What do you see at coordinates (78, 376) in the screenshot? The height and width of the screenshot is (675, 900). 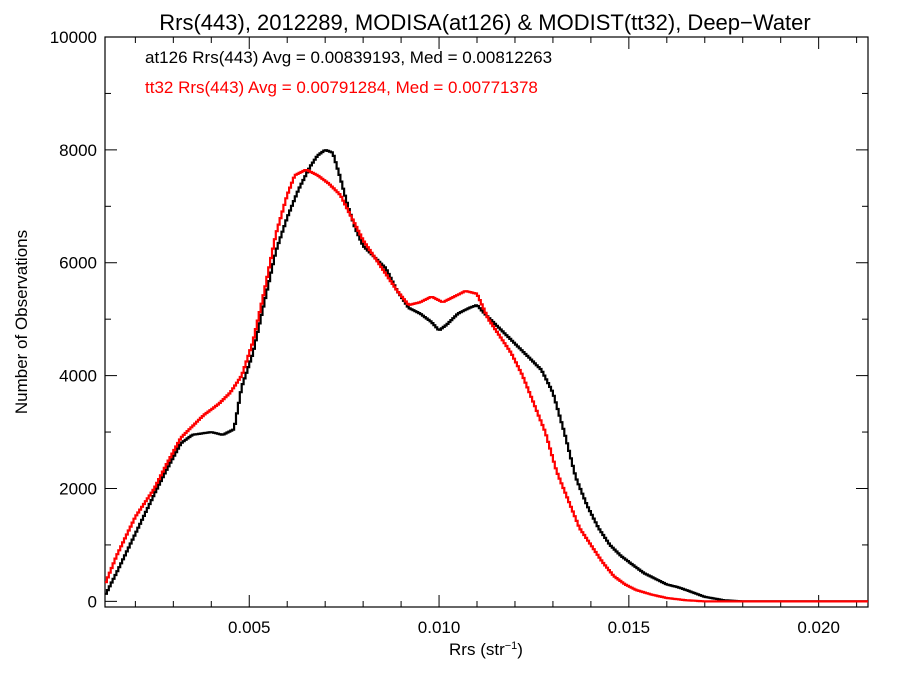 I see `y-tick-label: 4000` at bounding box center [78, 376].